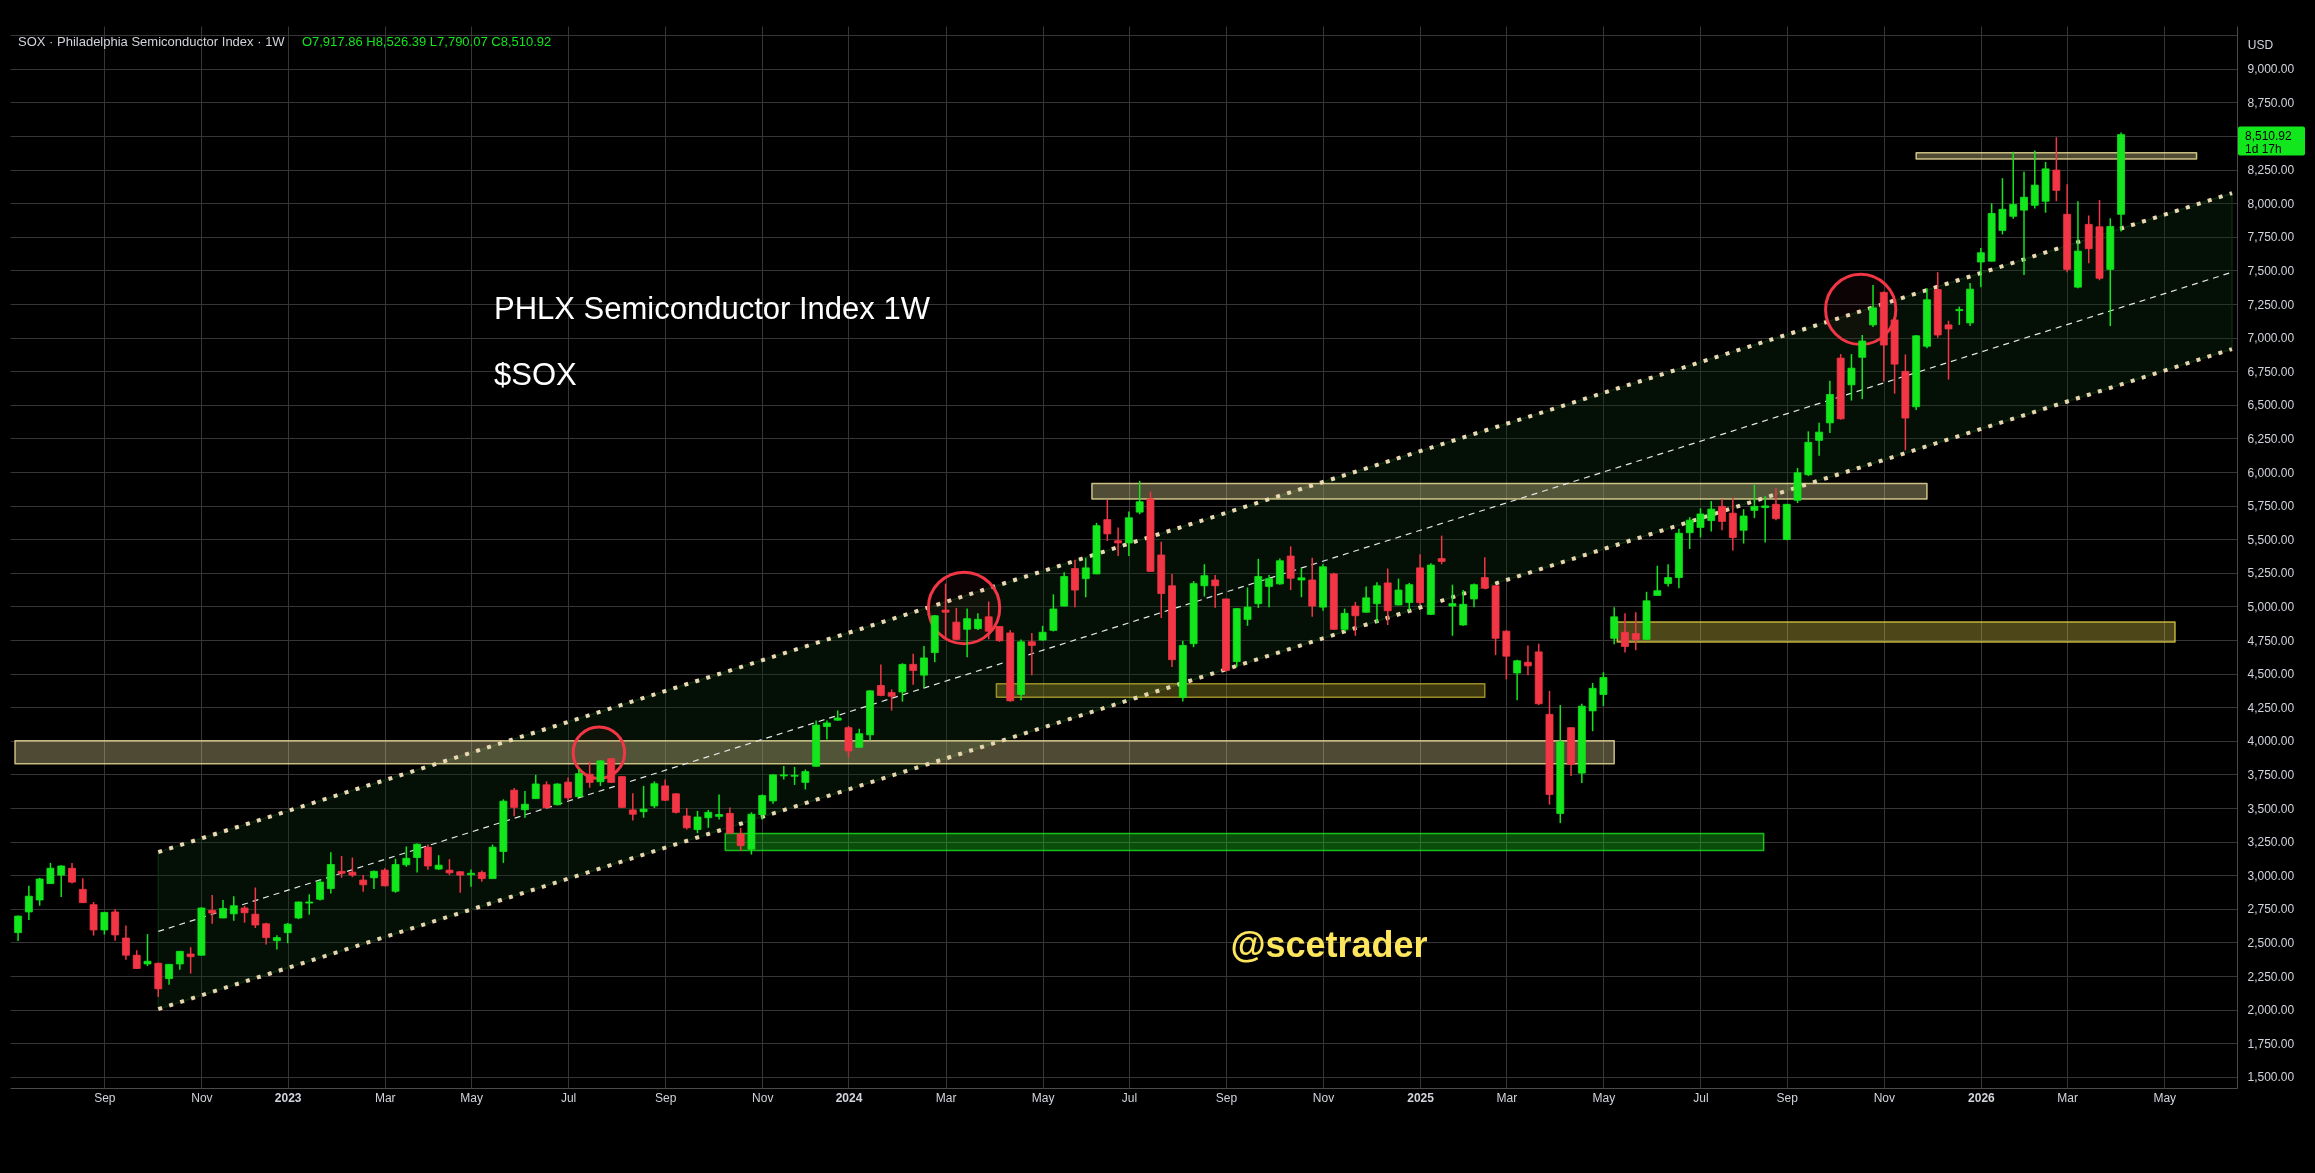 Image resolution: width=2315 pixels, height=1173 pixels. What do you see at coordinates (2271, 472) in the screenshot?
I see `y-tick-label: 6,000.00` at bounding box center [2271, 472].